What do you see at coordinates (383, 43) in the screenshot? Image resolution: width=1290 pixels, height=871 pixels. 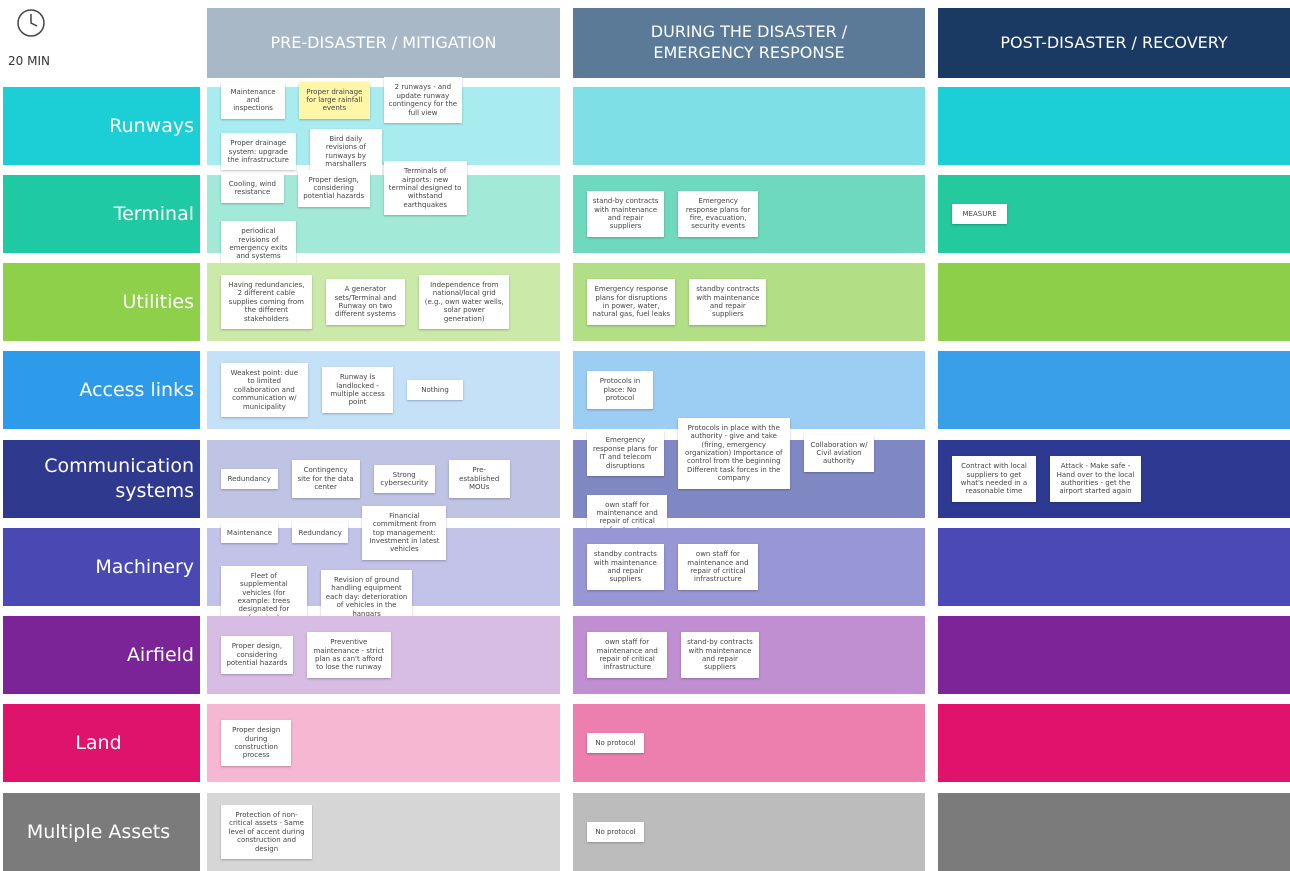 I see `column-header: PRE-DISASTER / MITIGATION` at bounding box center [383, 43].